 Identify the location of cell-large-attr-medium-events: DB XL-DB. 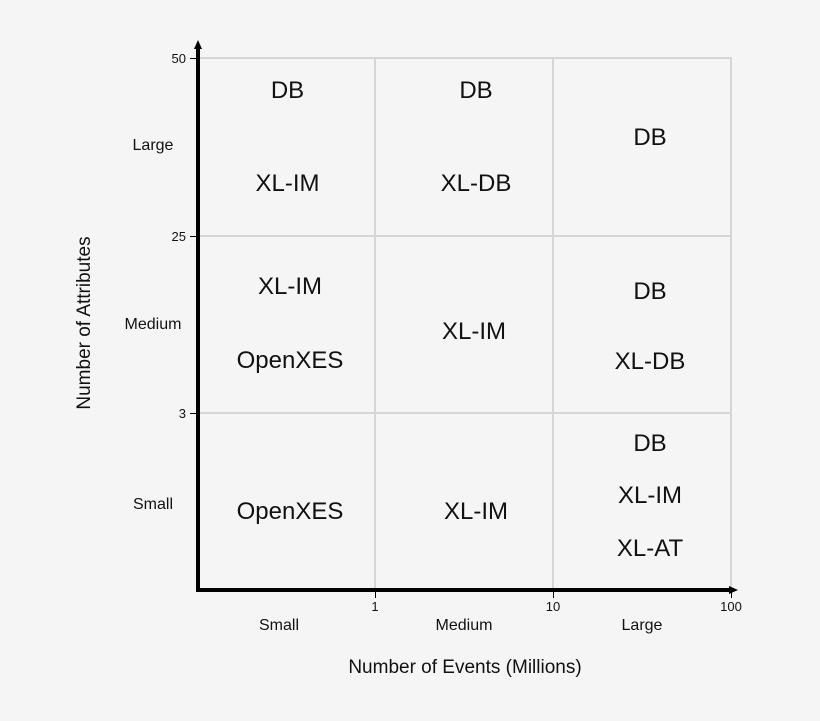
(476, 147).